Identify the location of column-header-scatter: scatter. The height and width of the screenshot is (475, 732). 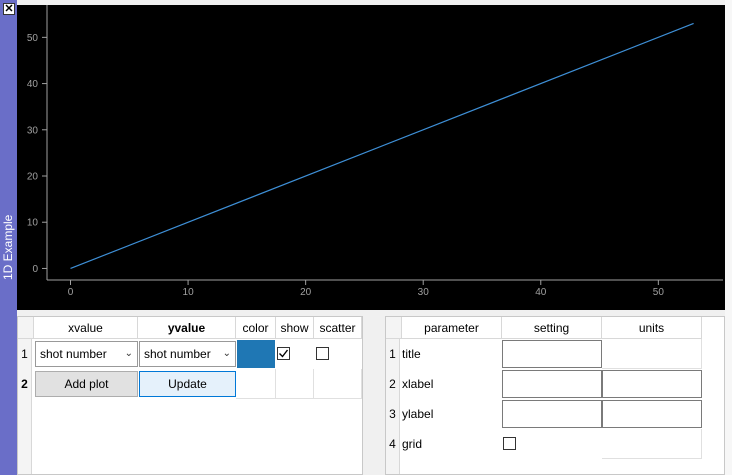
(338, 328).